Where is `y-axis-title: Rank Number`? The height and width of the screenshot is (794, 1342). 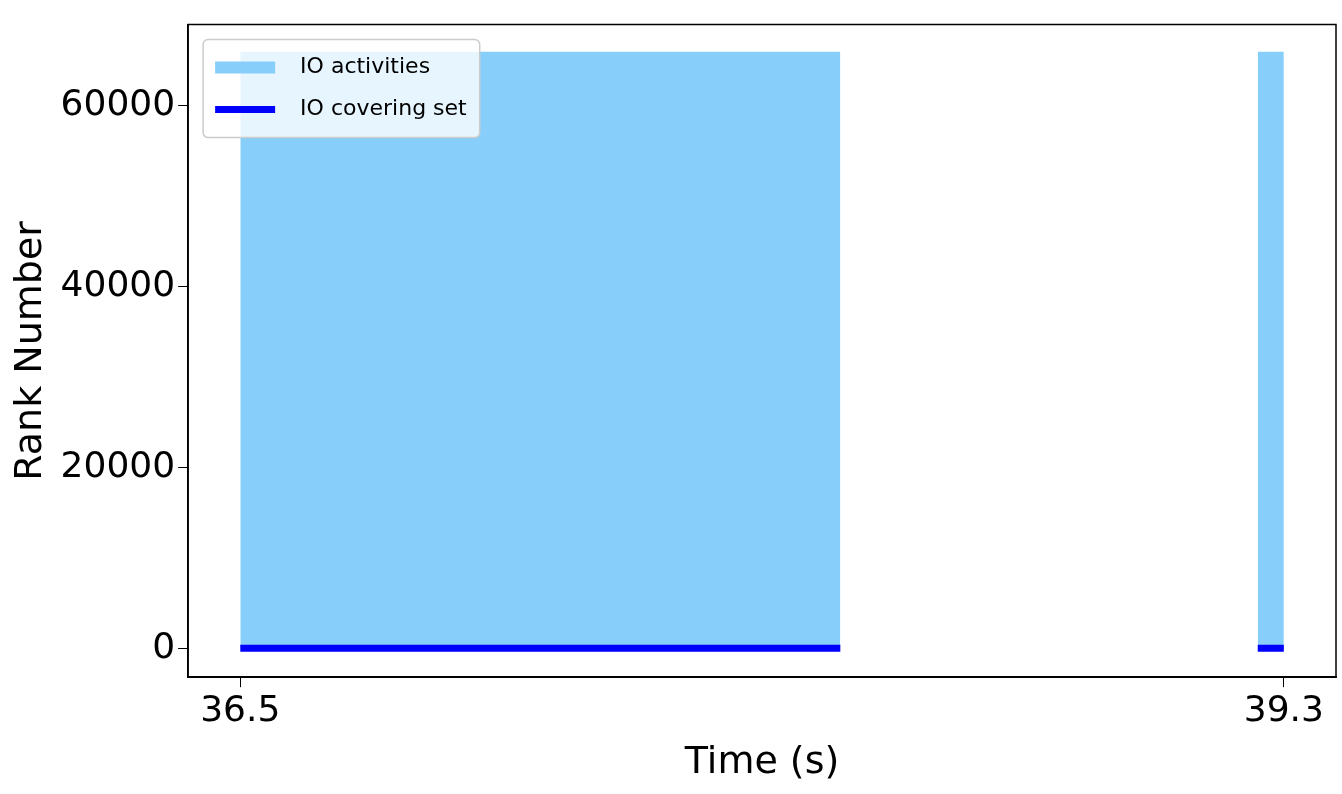
y-axis-title: Rank Number is located at coordinates (27, 350).